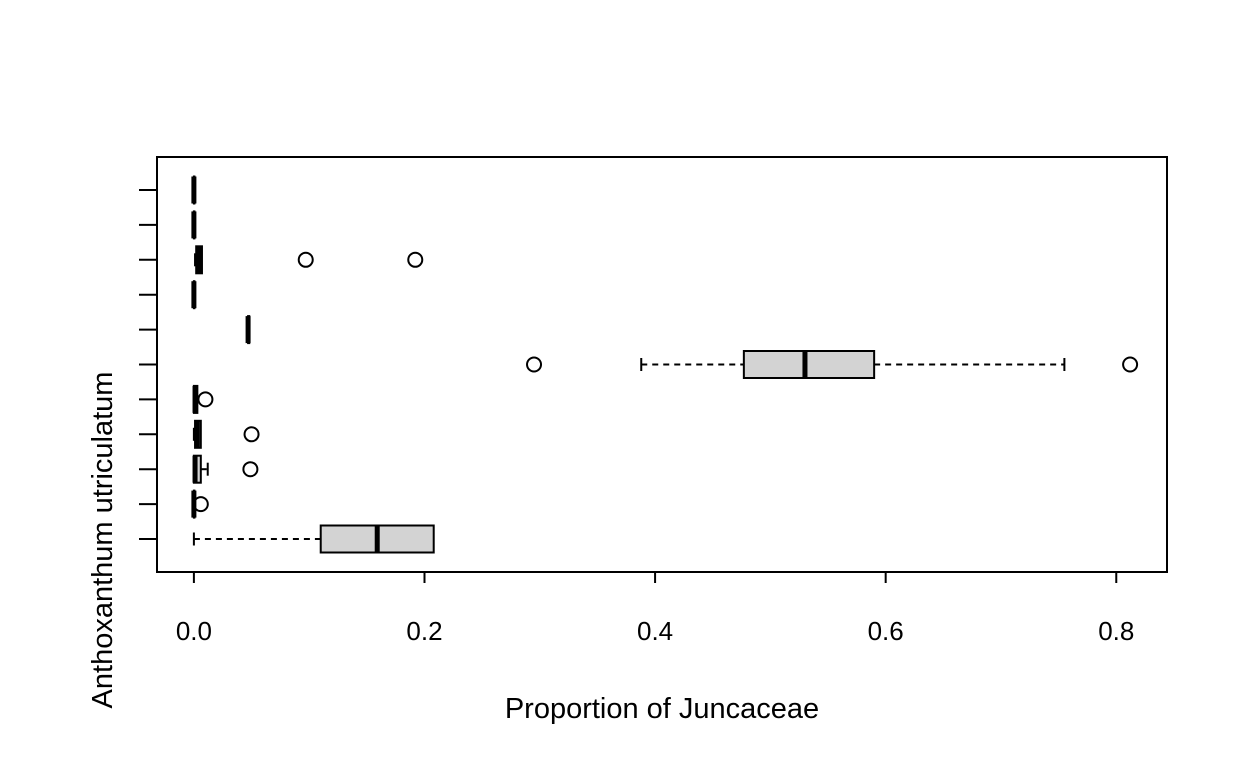  Describe the element at coordinates (194, 631) in the screenshot. I see `x-tick-label: 0.0` at that location.